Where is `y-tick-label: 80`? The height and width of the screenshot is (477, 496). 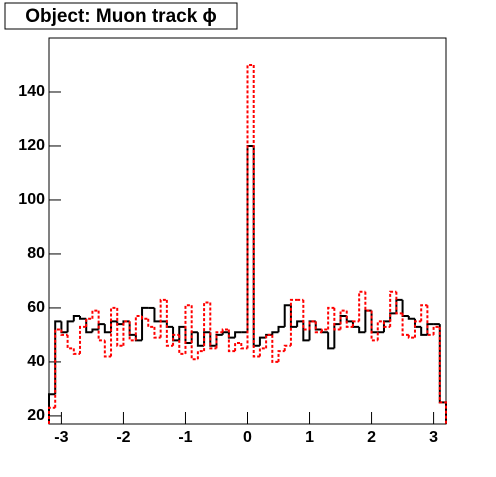 y-tick-label: 80 is located at coordinates (36, 253).